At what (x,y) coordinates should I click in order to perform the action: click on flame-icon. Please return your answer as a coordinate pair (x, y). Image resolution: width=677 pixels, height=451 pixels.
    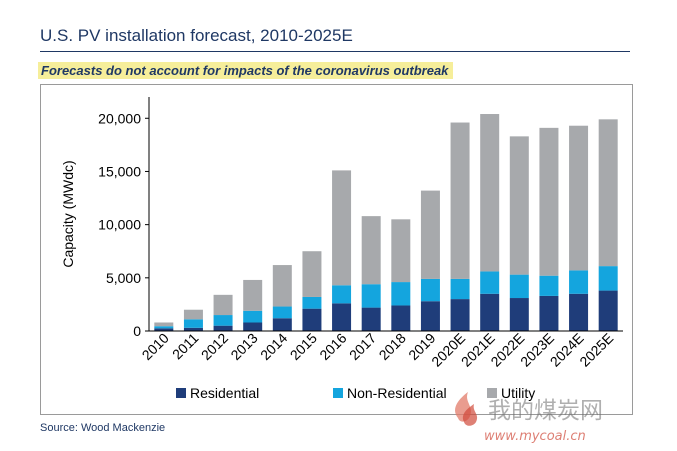
    Looking at the image, I should click on (466, 409).